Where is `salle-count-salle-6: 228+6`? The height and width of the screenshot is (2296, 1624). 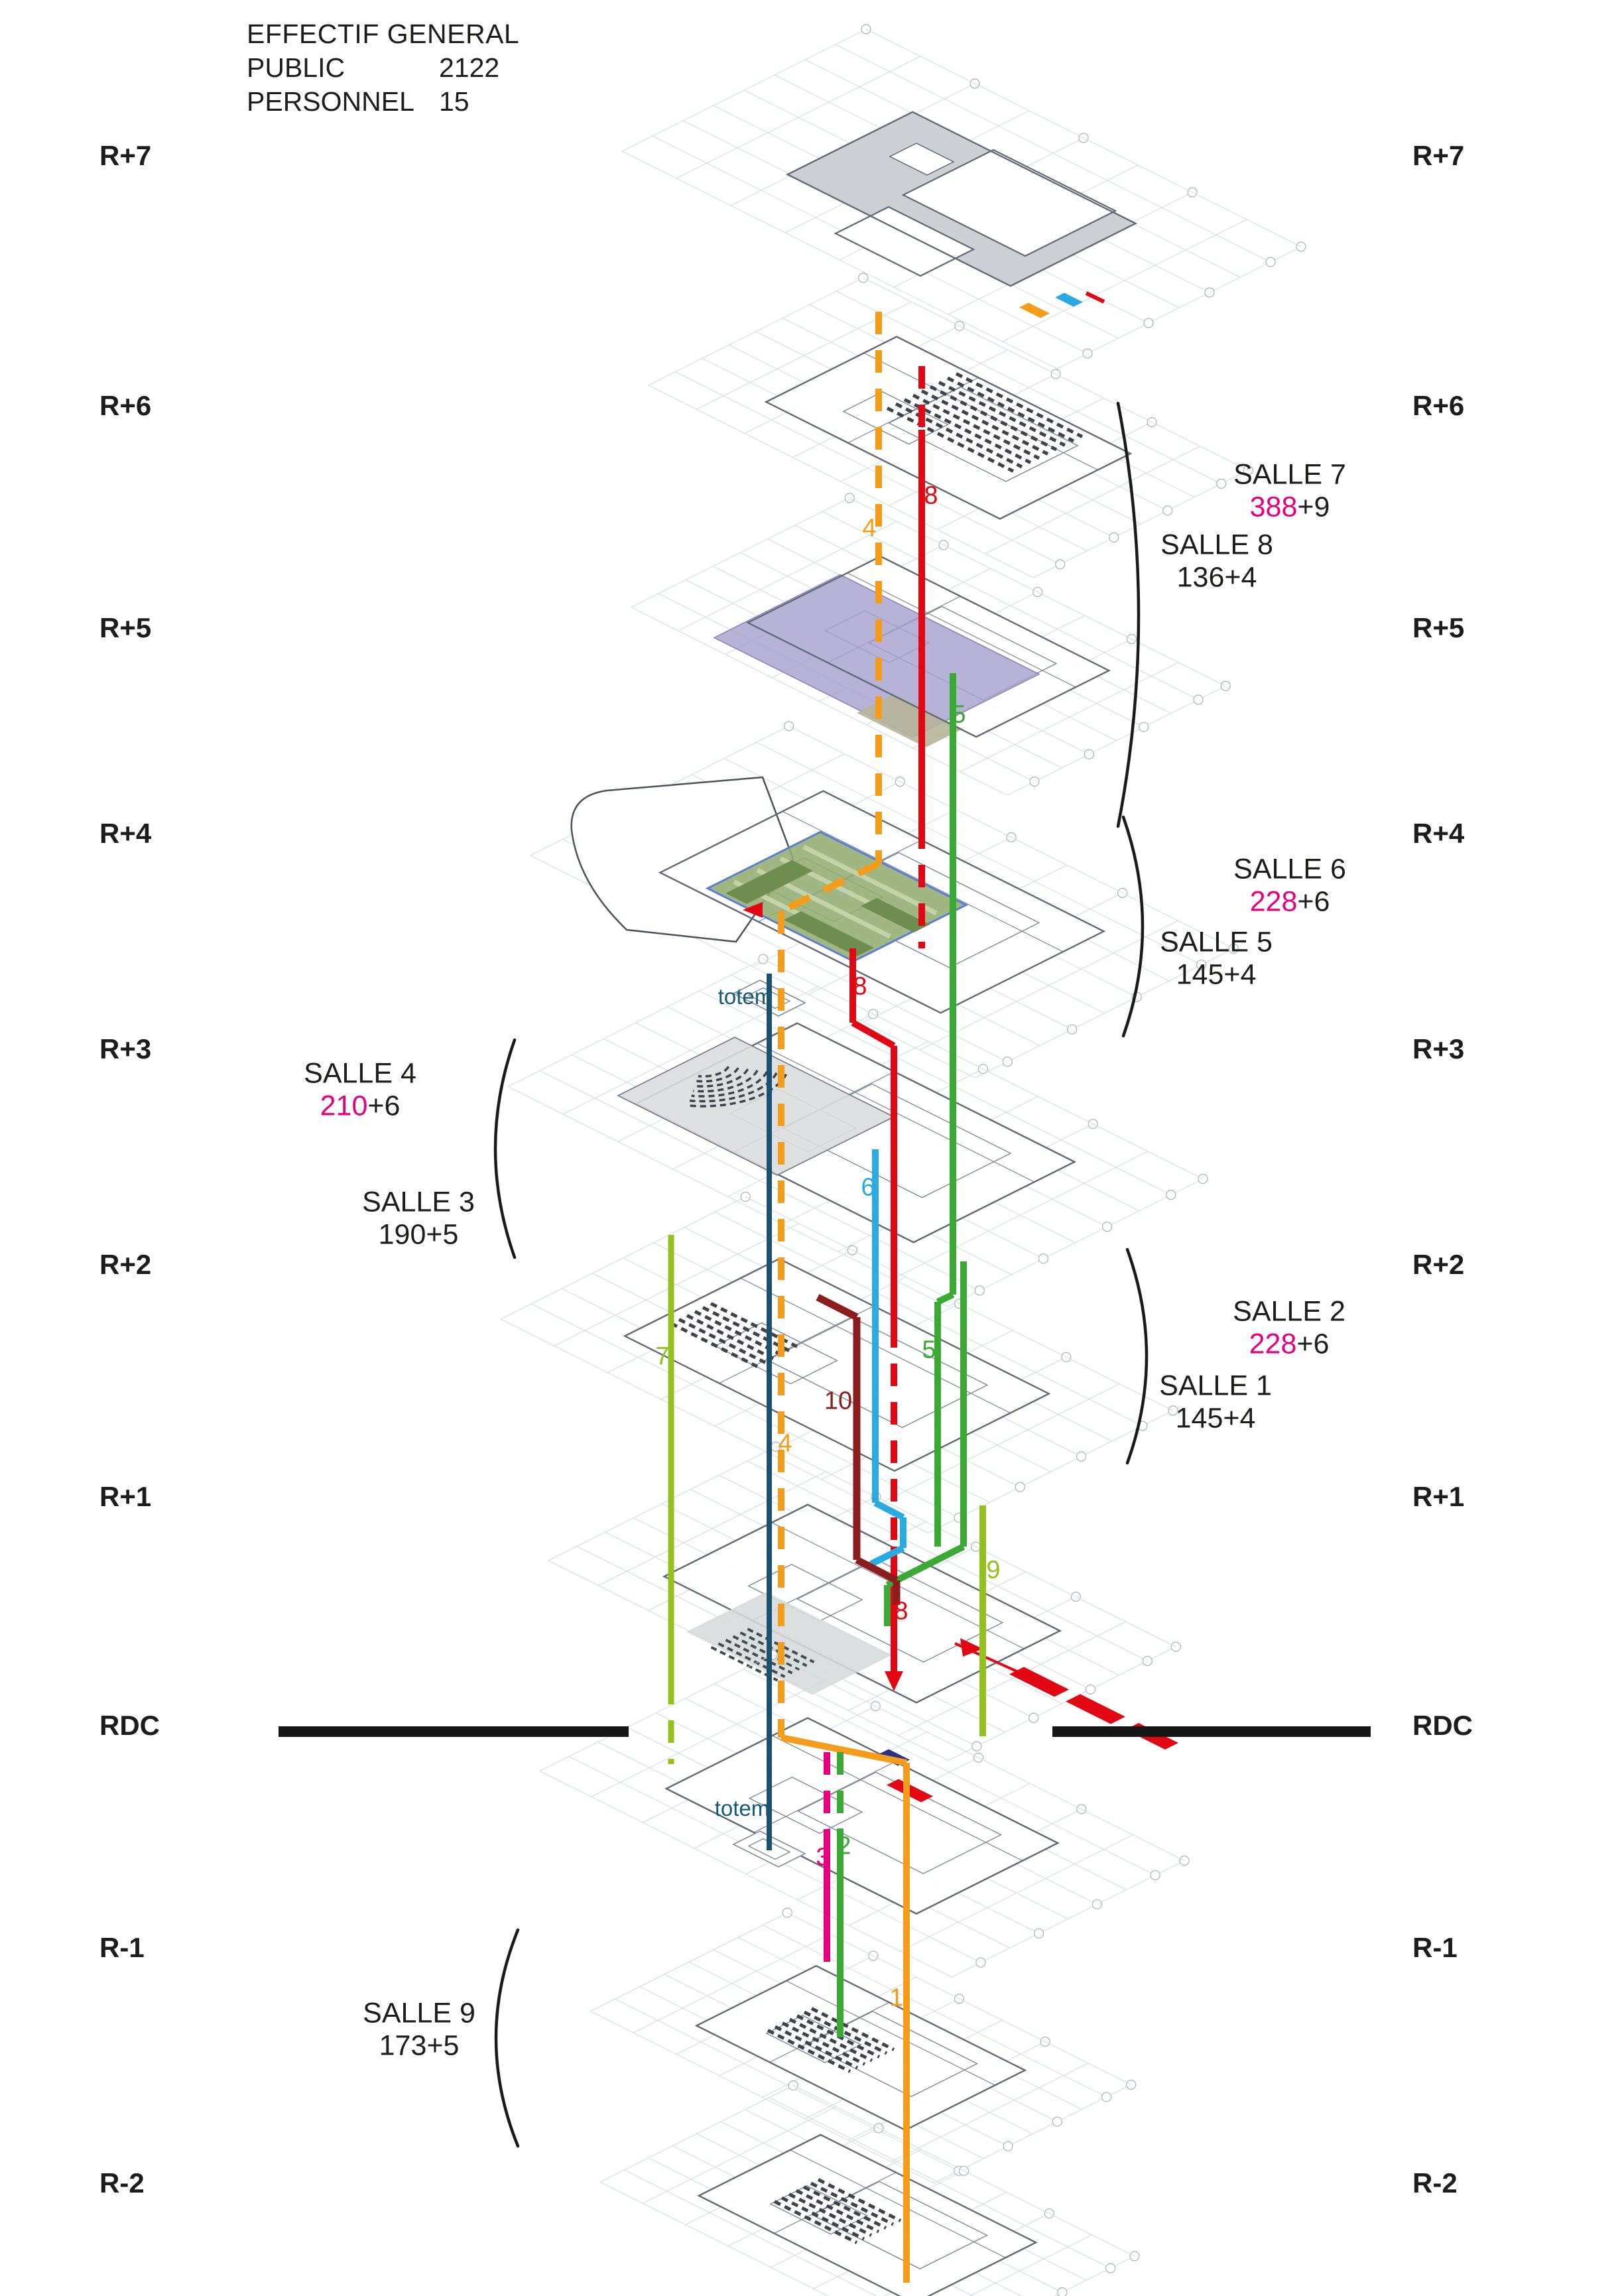
salle-count-salle-6: 228+6 is located at coordinates (1290, 902).